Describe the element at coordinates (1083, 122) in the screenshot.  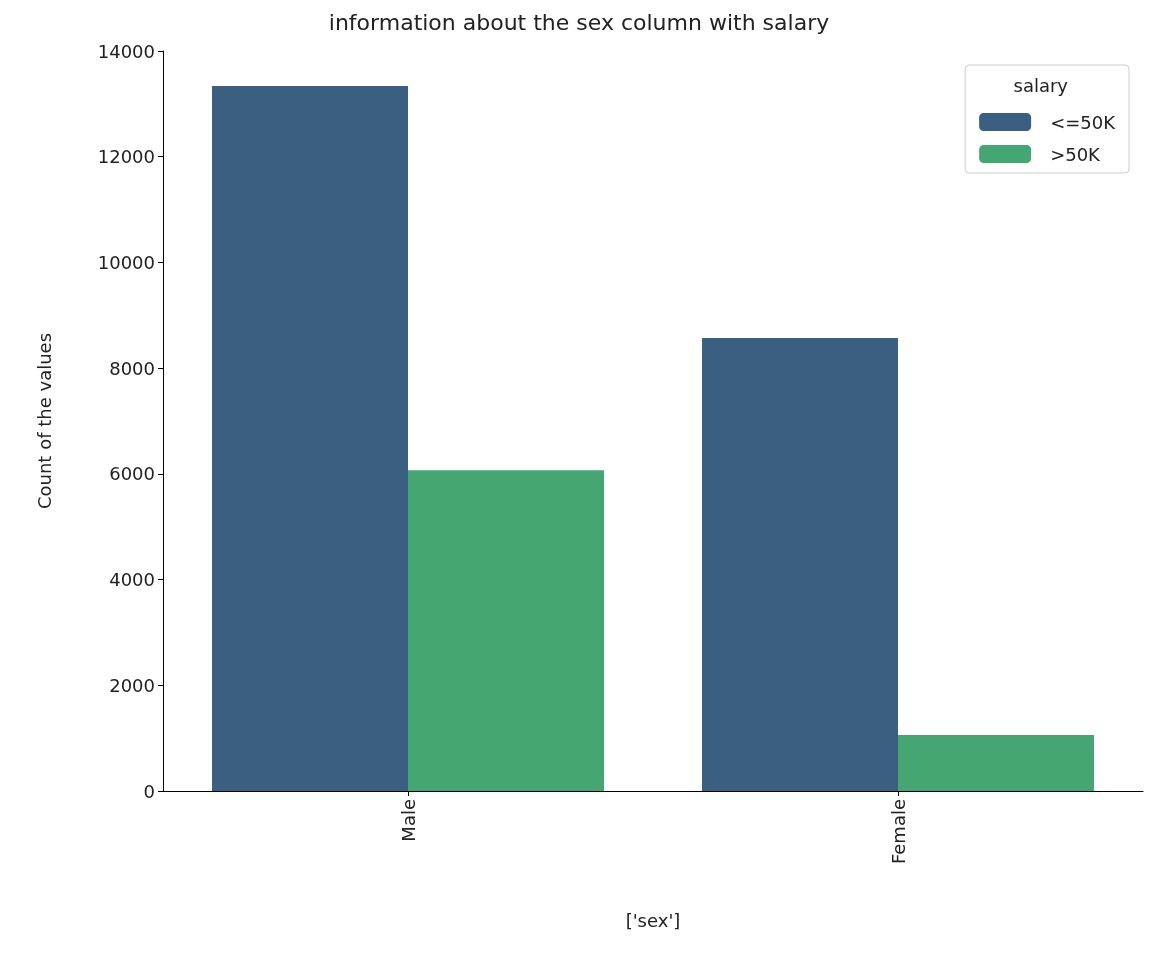
I see `legend-label: <=50K` at that location.